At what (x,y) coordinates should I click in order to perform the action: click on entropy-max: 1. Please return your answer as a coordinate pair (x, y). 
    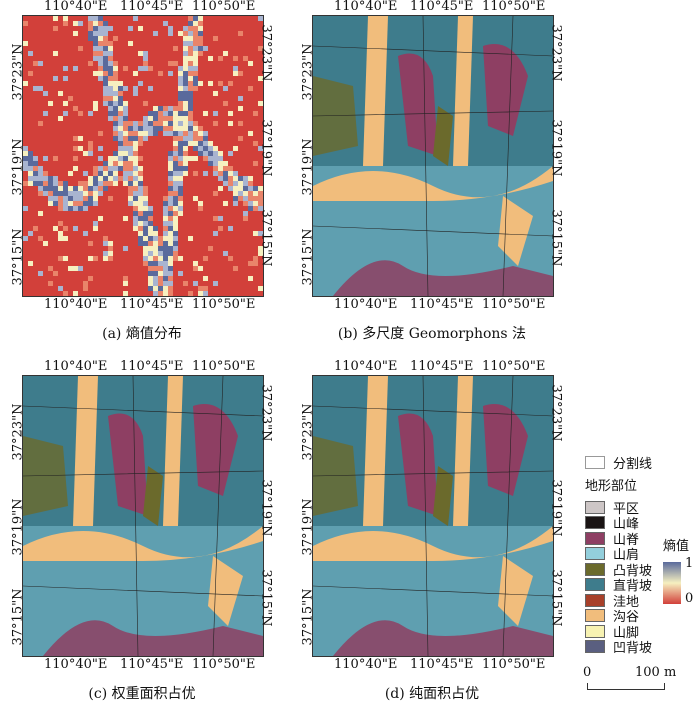
    Looking at the image, I should click on (689, 563).